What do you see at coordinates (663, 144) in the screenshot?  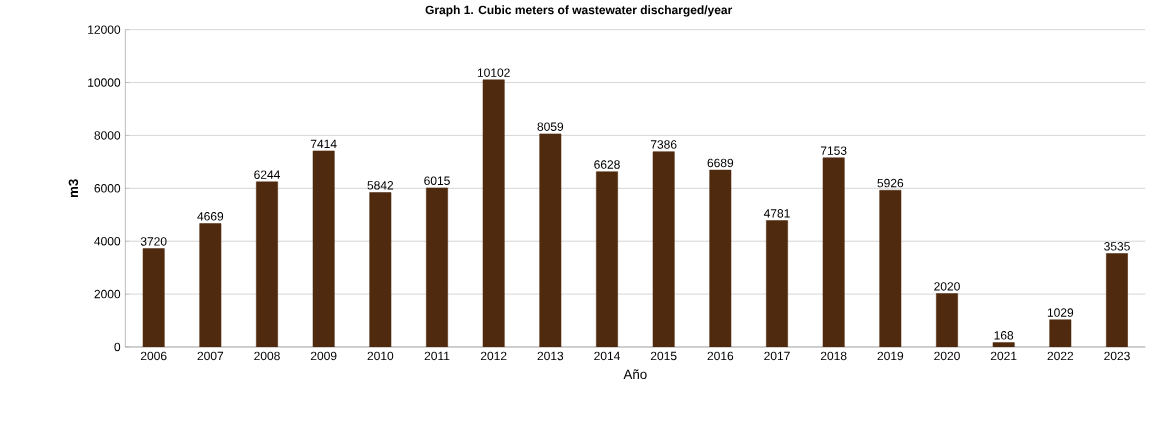 I see `data-label: 7386` at bounding box center [663, 144].